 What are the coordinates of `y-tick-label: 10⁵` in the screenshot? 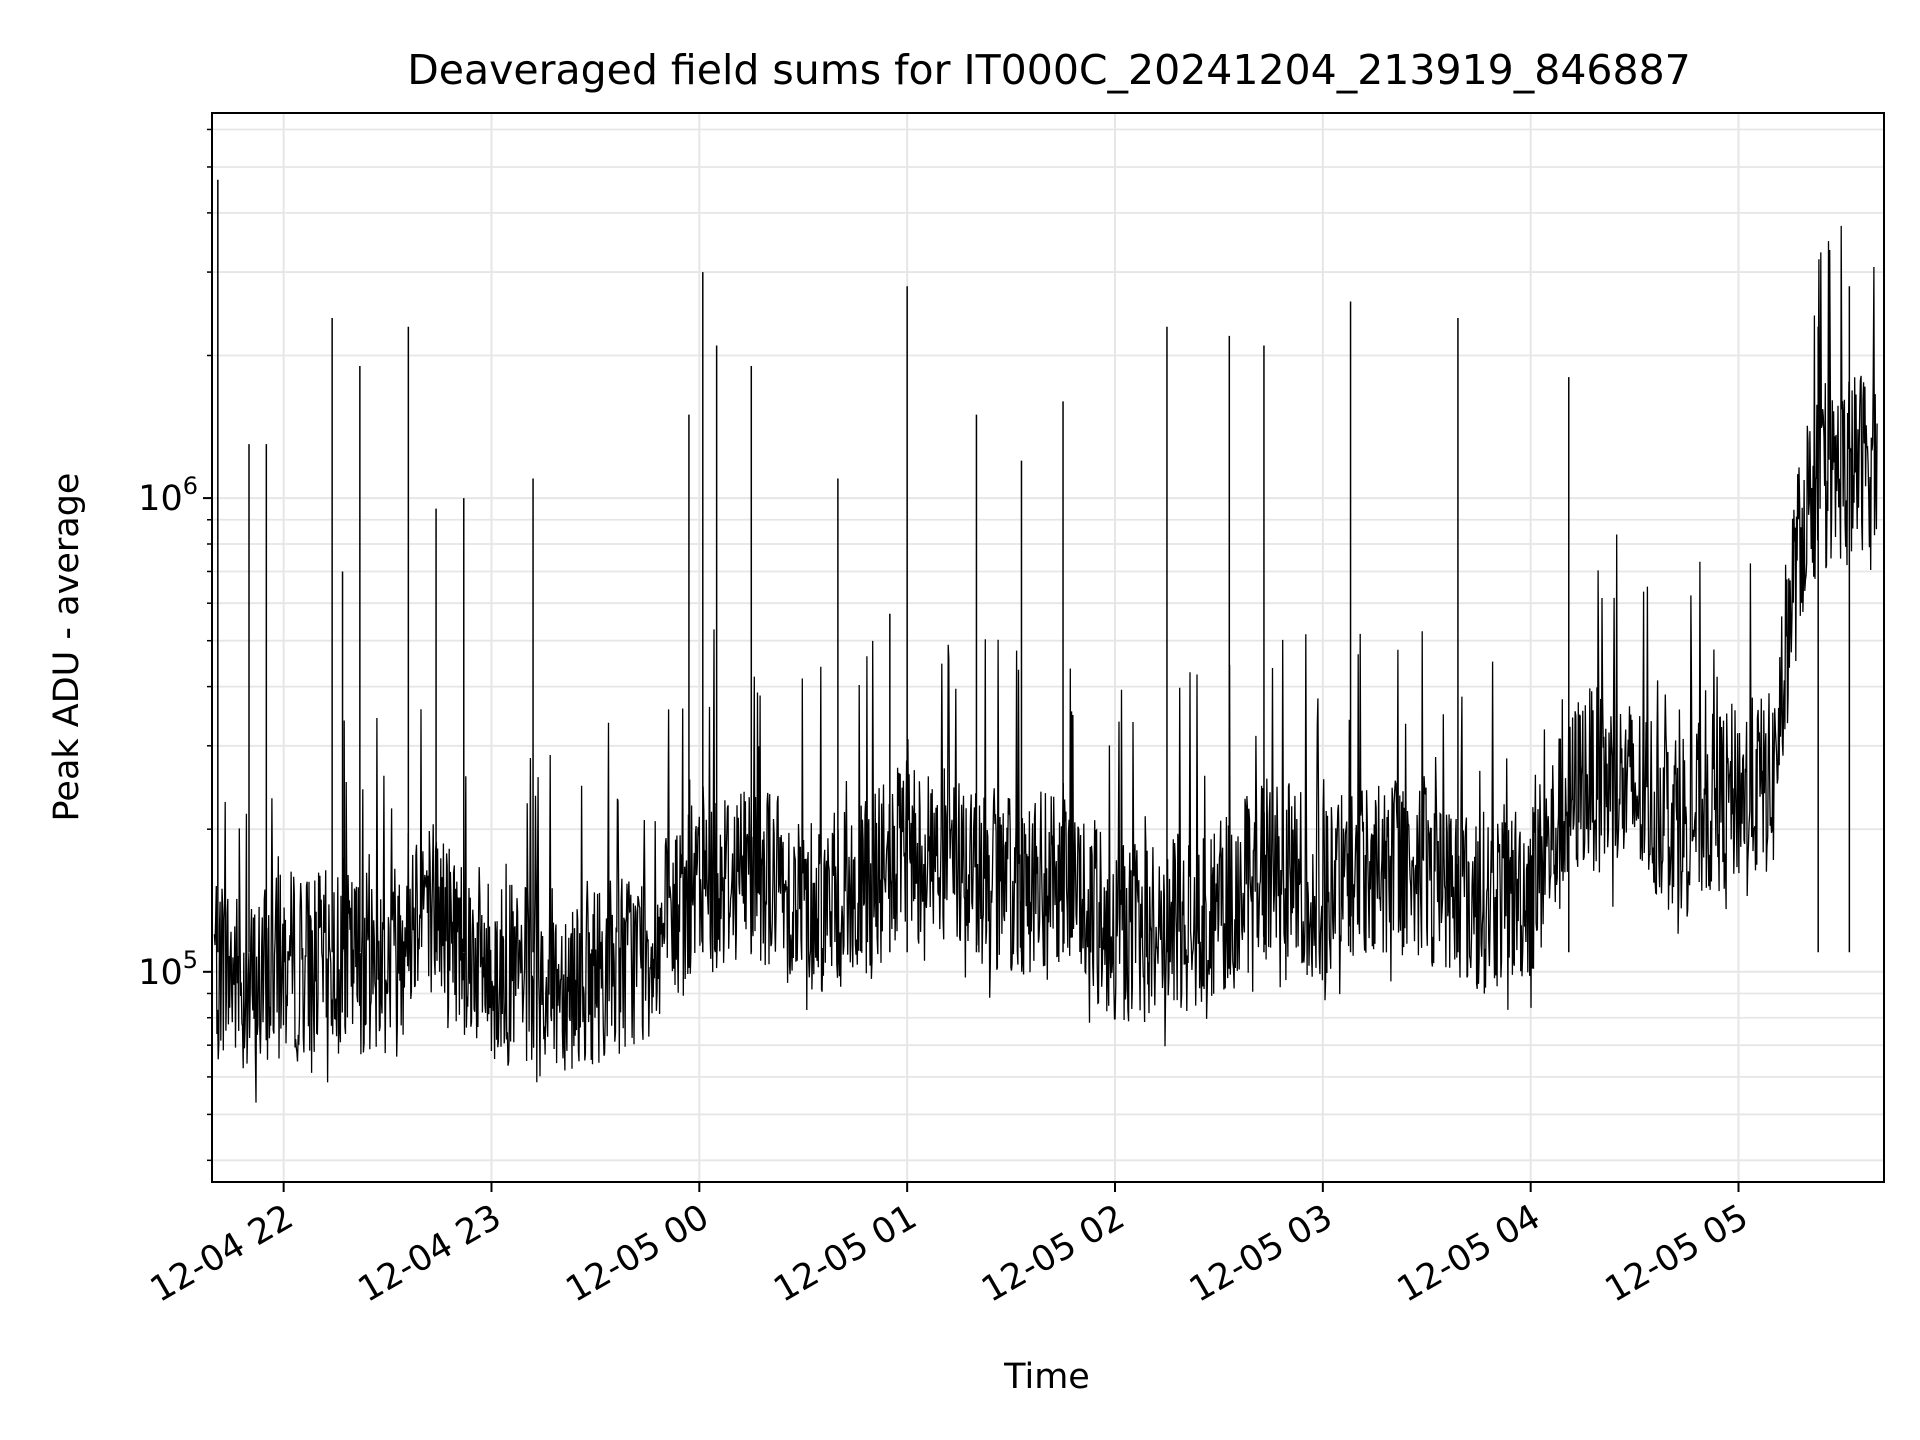 It's located at (168, 969).